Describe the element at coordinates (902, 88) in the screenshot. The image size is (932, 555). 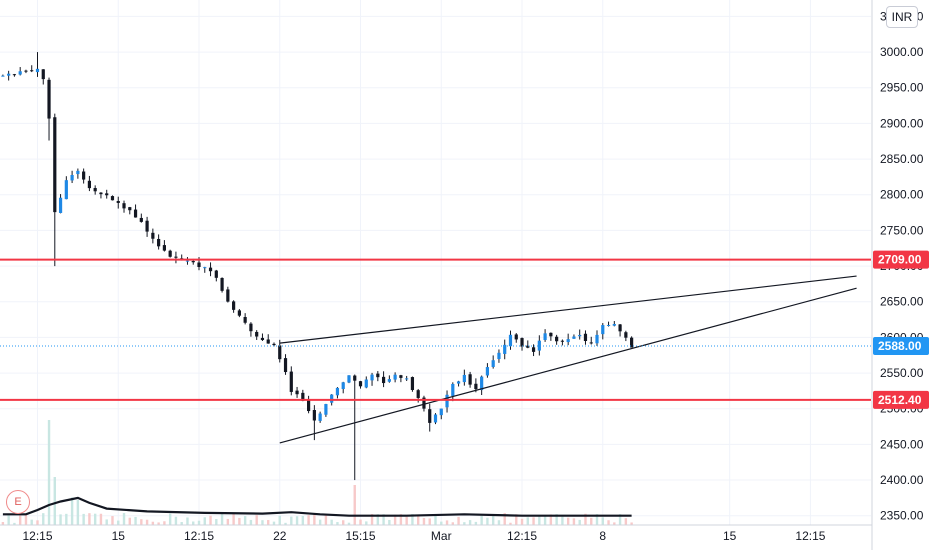
I see `y-tick-label: 2950.00` at that location.